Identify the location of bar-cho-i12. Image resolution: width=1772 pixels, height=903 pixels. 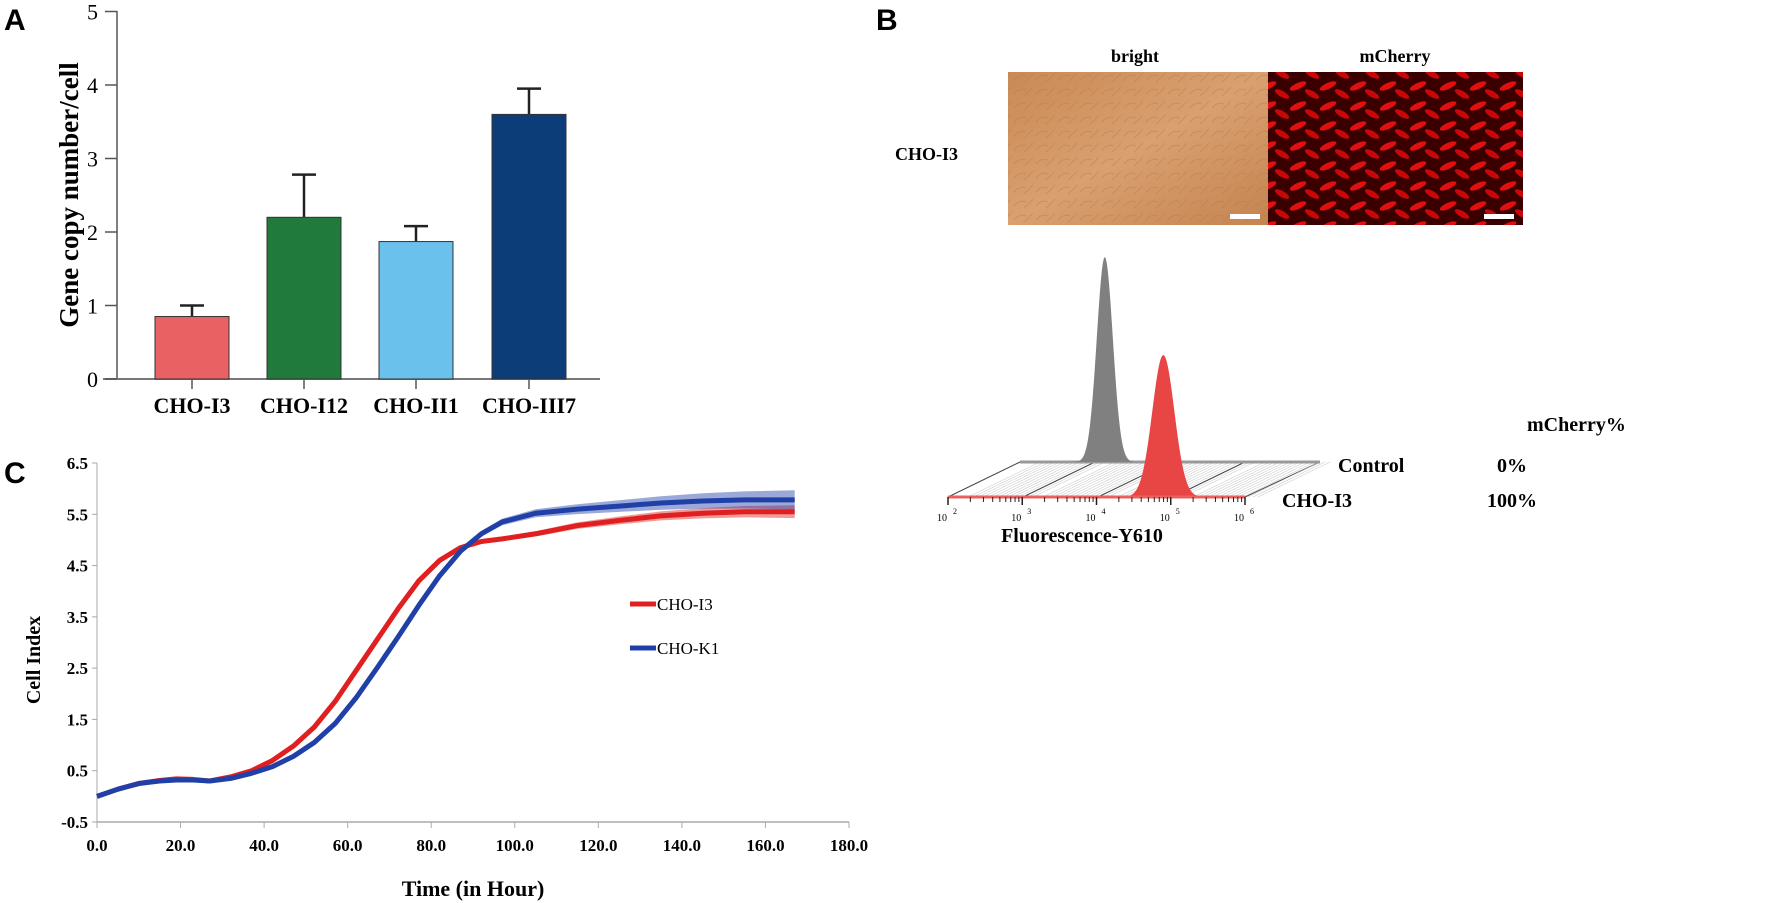
(304, 298).